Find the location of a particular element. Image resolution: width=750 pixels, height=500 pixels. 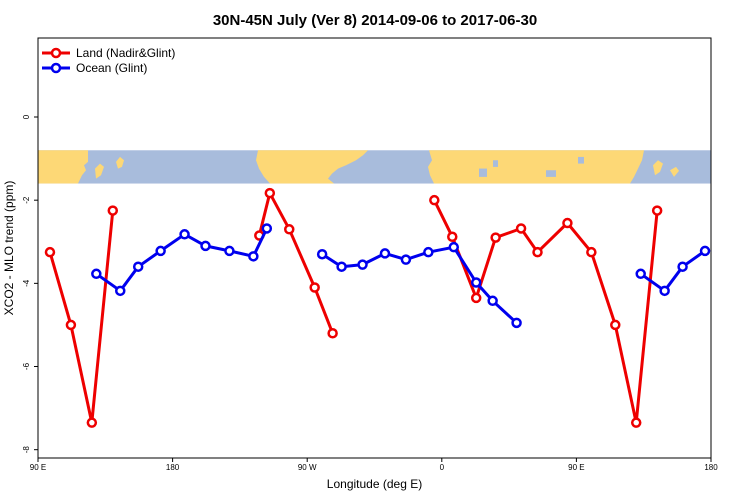

x-tick-label-3: 0 is located at coordinates (442, 467).